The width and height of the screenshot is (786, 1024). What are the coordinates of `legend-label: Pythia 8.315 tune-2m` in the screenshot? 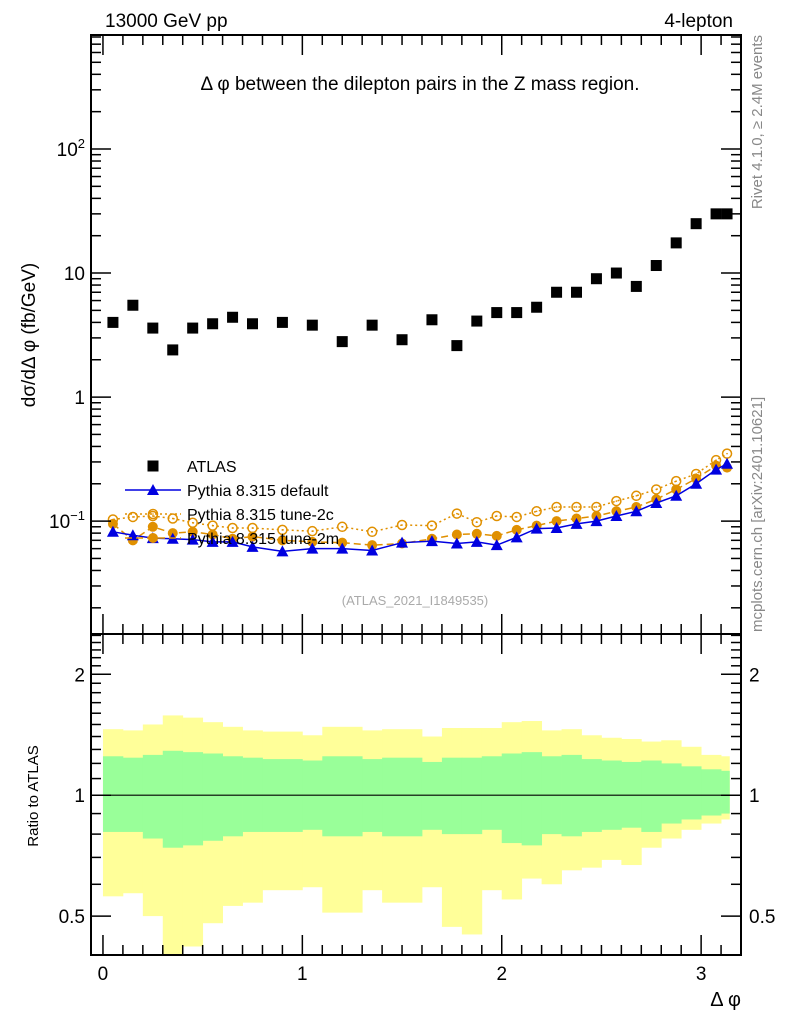 It's located at (263, 539).